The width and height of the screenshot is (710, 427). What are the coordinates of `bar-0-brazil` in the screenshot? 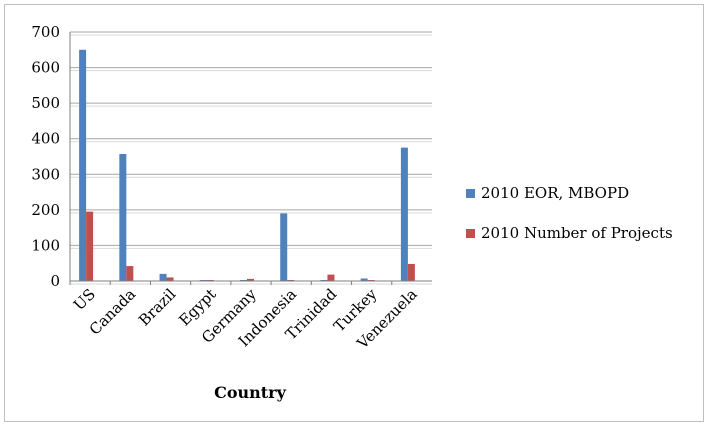 It's located at (163, 277).